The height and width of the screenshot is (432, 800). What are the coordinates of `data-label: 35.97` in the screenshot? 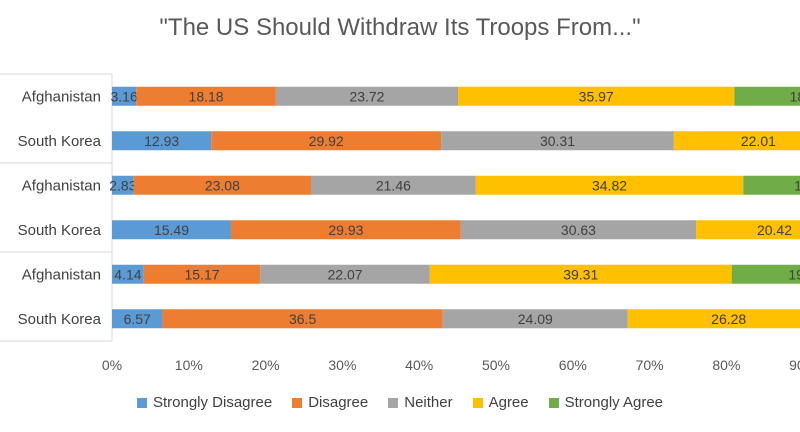 It's located at (596, 96).